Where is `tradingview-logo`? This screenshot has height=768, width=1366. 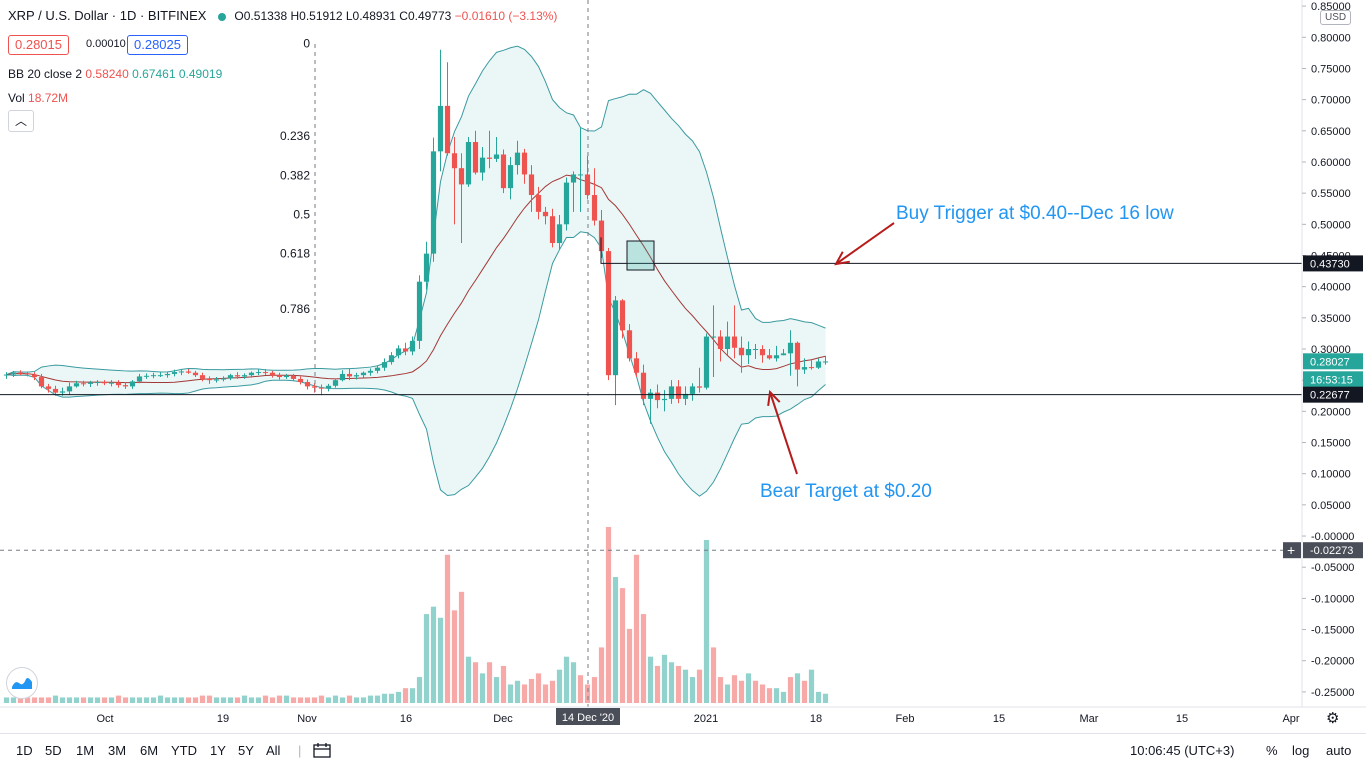
tradingview-logo is located at coordinates (22, 683).